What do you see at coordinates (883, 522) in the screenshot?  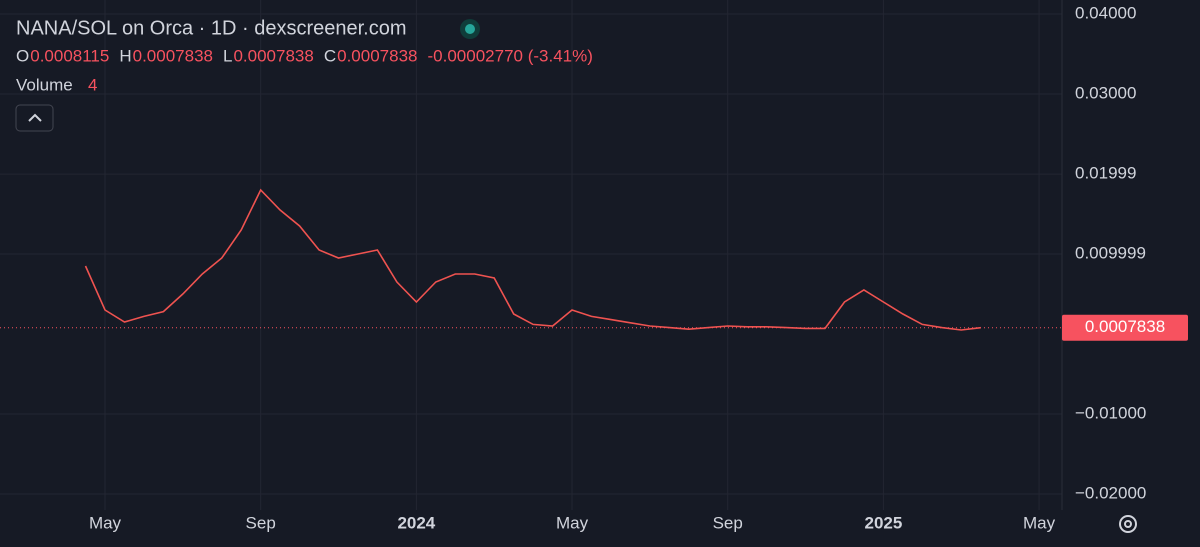 I see `x-tick-label: 2025` at bounding box center [883, 522].